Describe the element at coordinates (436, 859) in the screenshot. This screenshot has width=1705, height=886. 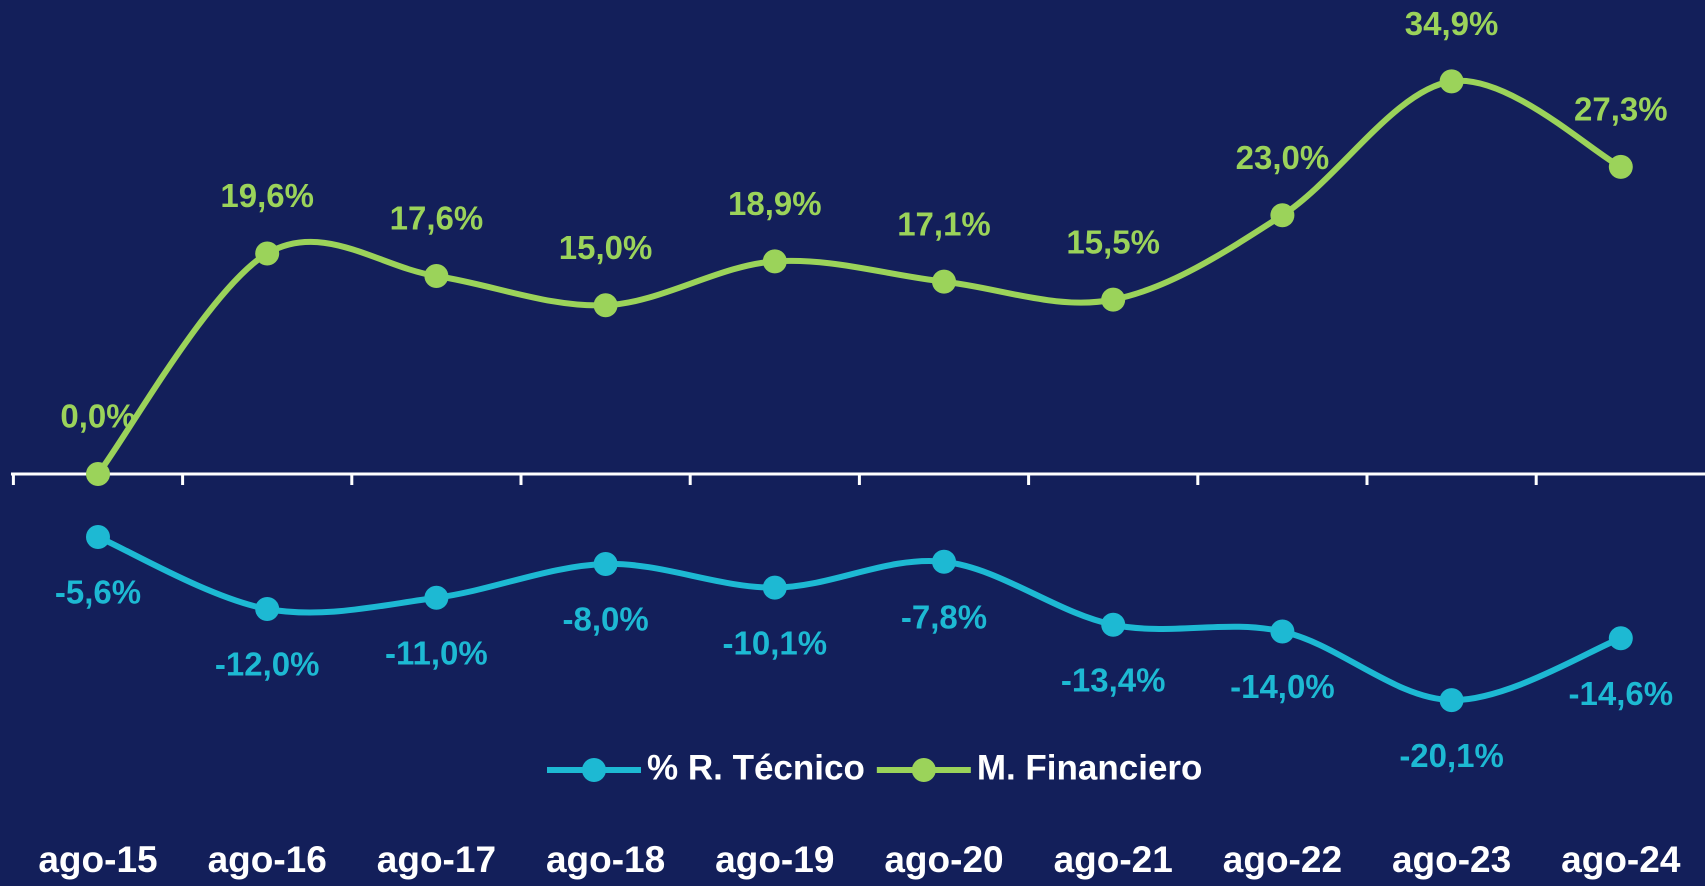
I see `x-tick-label: ago-17` at that location.